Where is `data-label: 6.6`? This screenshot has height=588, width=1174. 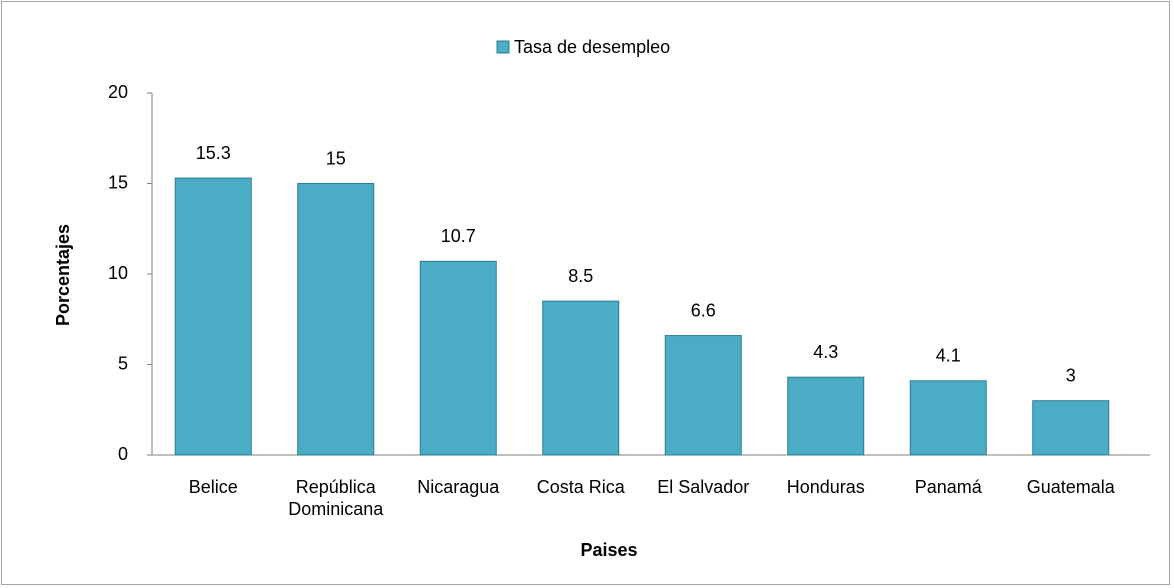 data-label: 6.6 is located at coordinates (703, 310).